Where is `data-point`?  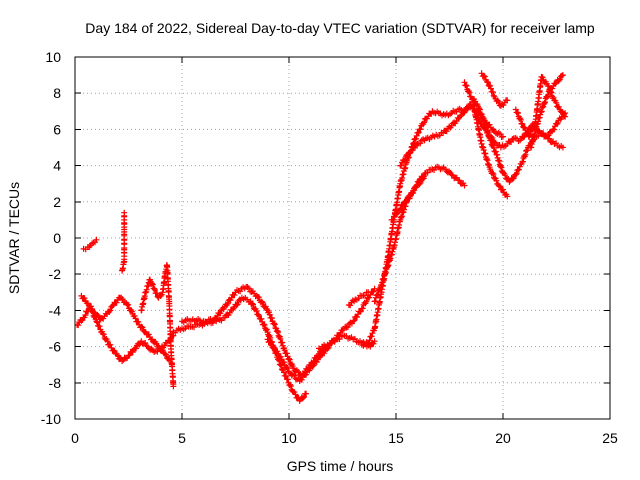
data-point is located at coordinates (565, 116).